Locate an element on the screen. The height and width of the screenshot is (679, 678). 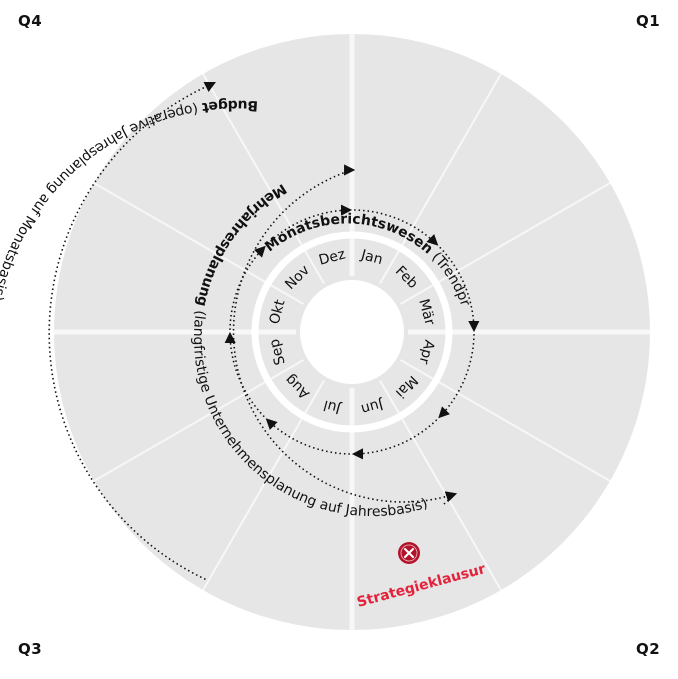
quadrant-label-q2: Q2 is located at coordinates (648, 649).